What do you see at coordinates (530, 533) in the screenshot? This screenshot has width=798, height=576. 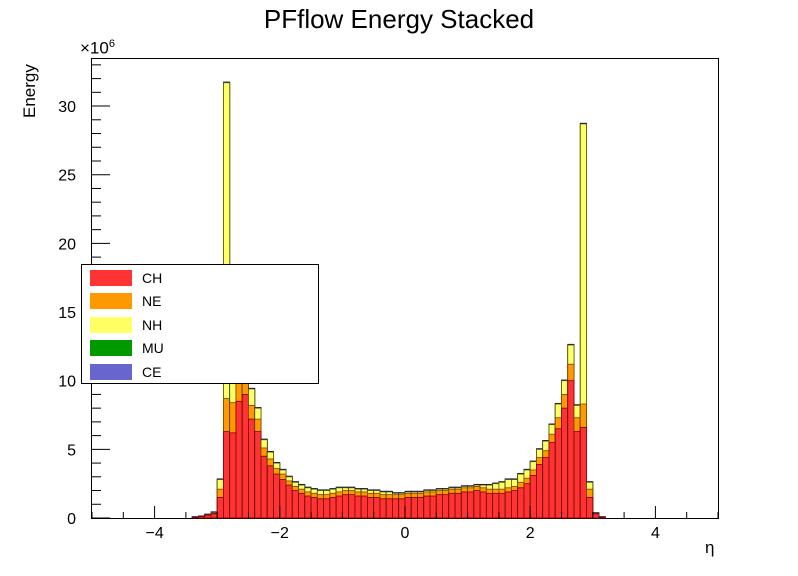 I see `x-tick-label: 2` at bounding box center [530, 533].